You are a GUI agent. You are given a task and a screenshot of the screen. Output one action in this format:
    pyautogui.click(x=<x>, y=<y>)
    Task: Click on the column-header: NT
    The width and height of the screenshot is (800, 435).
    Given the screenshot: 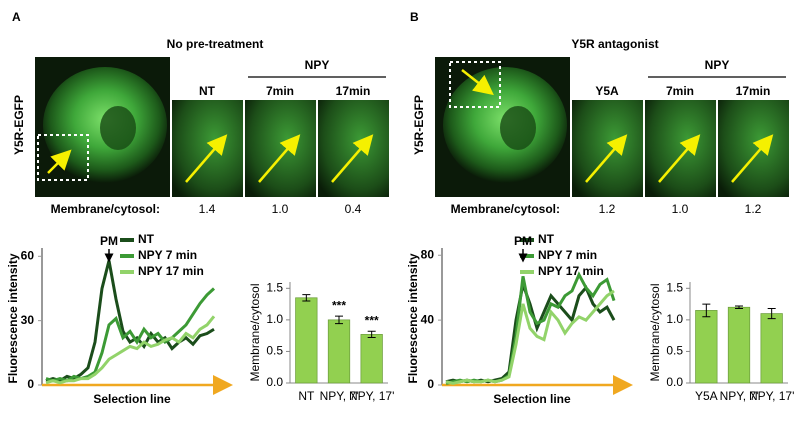 What is the action you would take?
    pyautogui.click(x=207, y=91)
    